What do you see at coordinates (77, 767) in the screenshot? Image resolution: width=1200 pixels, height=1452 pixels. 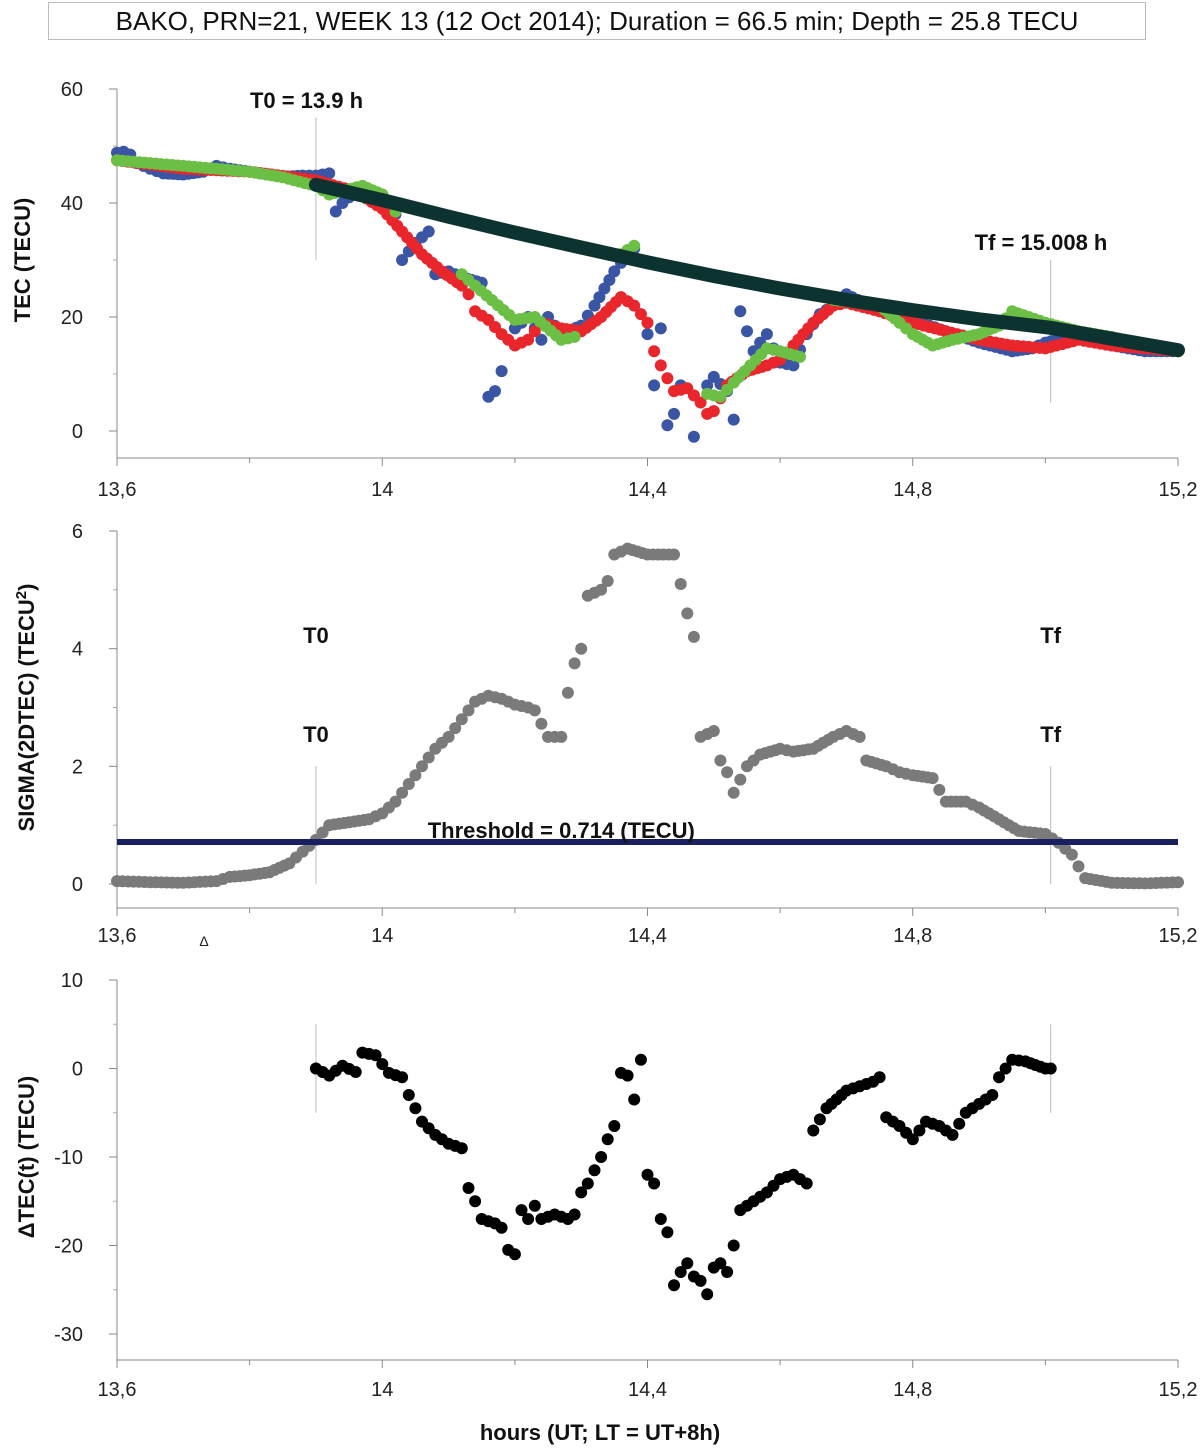 I see `y-tick-label: 2` at bounding box center [77, 767].